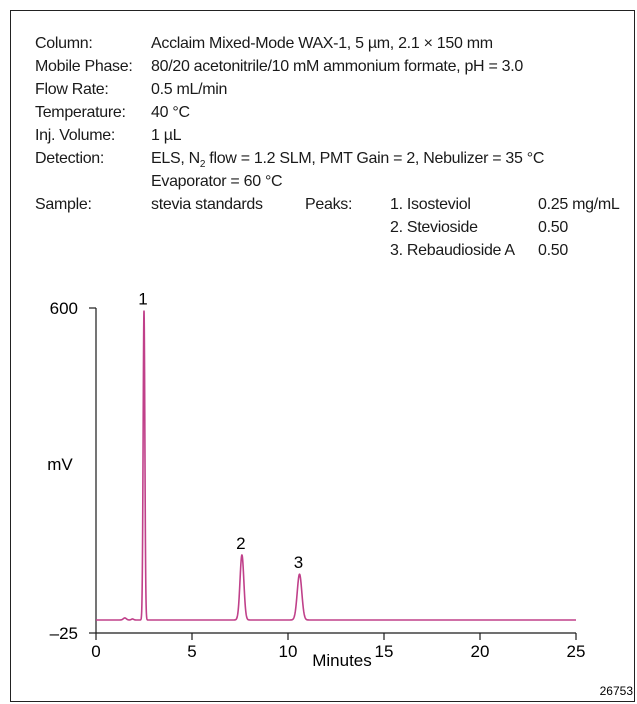 The width and height of the screenshot is (637, 704). I want to click on figure-id: 26753, so click(617, 691).